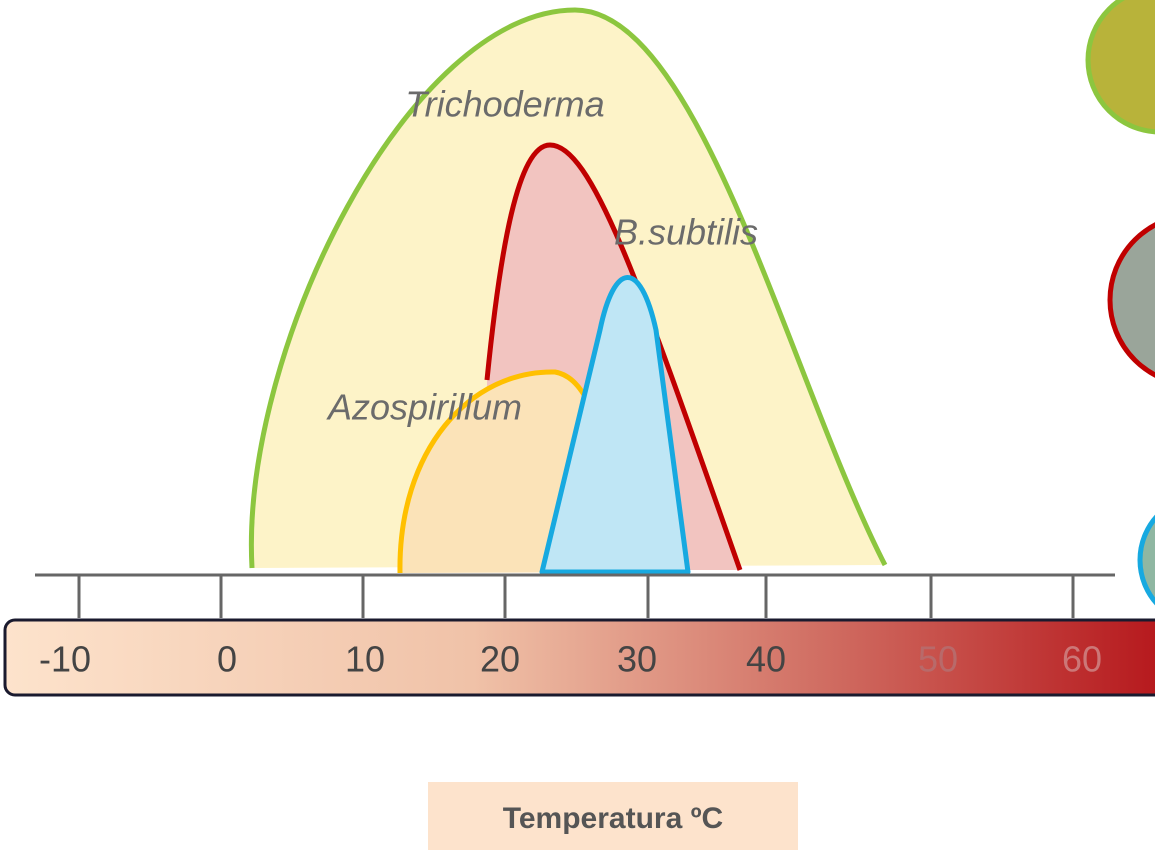  What do you see at coordinates (615, 425) in the screenshot?
I see `azospirillum-peak` at bounding box center [615, 425].